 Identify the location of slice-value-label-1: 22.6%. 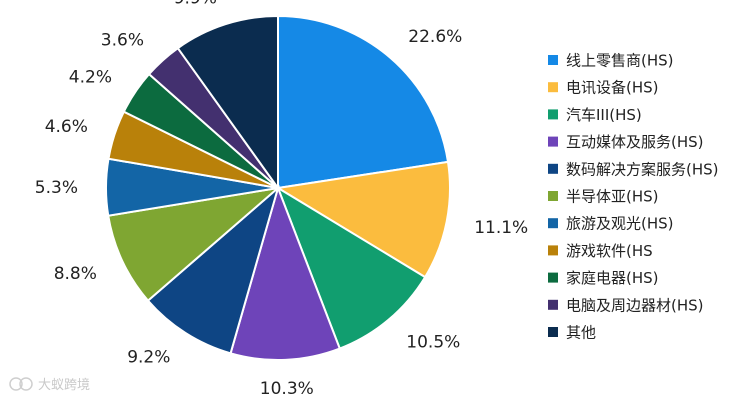
(435, 37).